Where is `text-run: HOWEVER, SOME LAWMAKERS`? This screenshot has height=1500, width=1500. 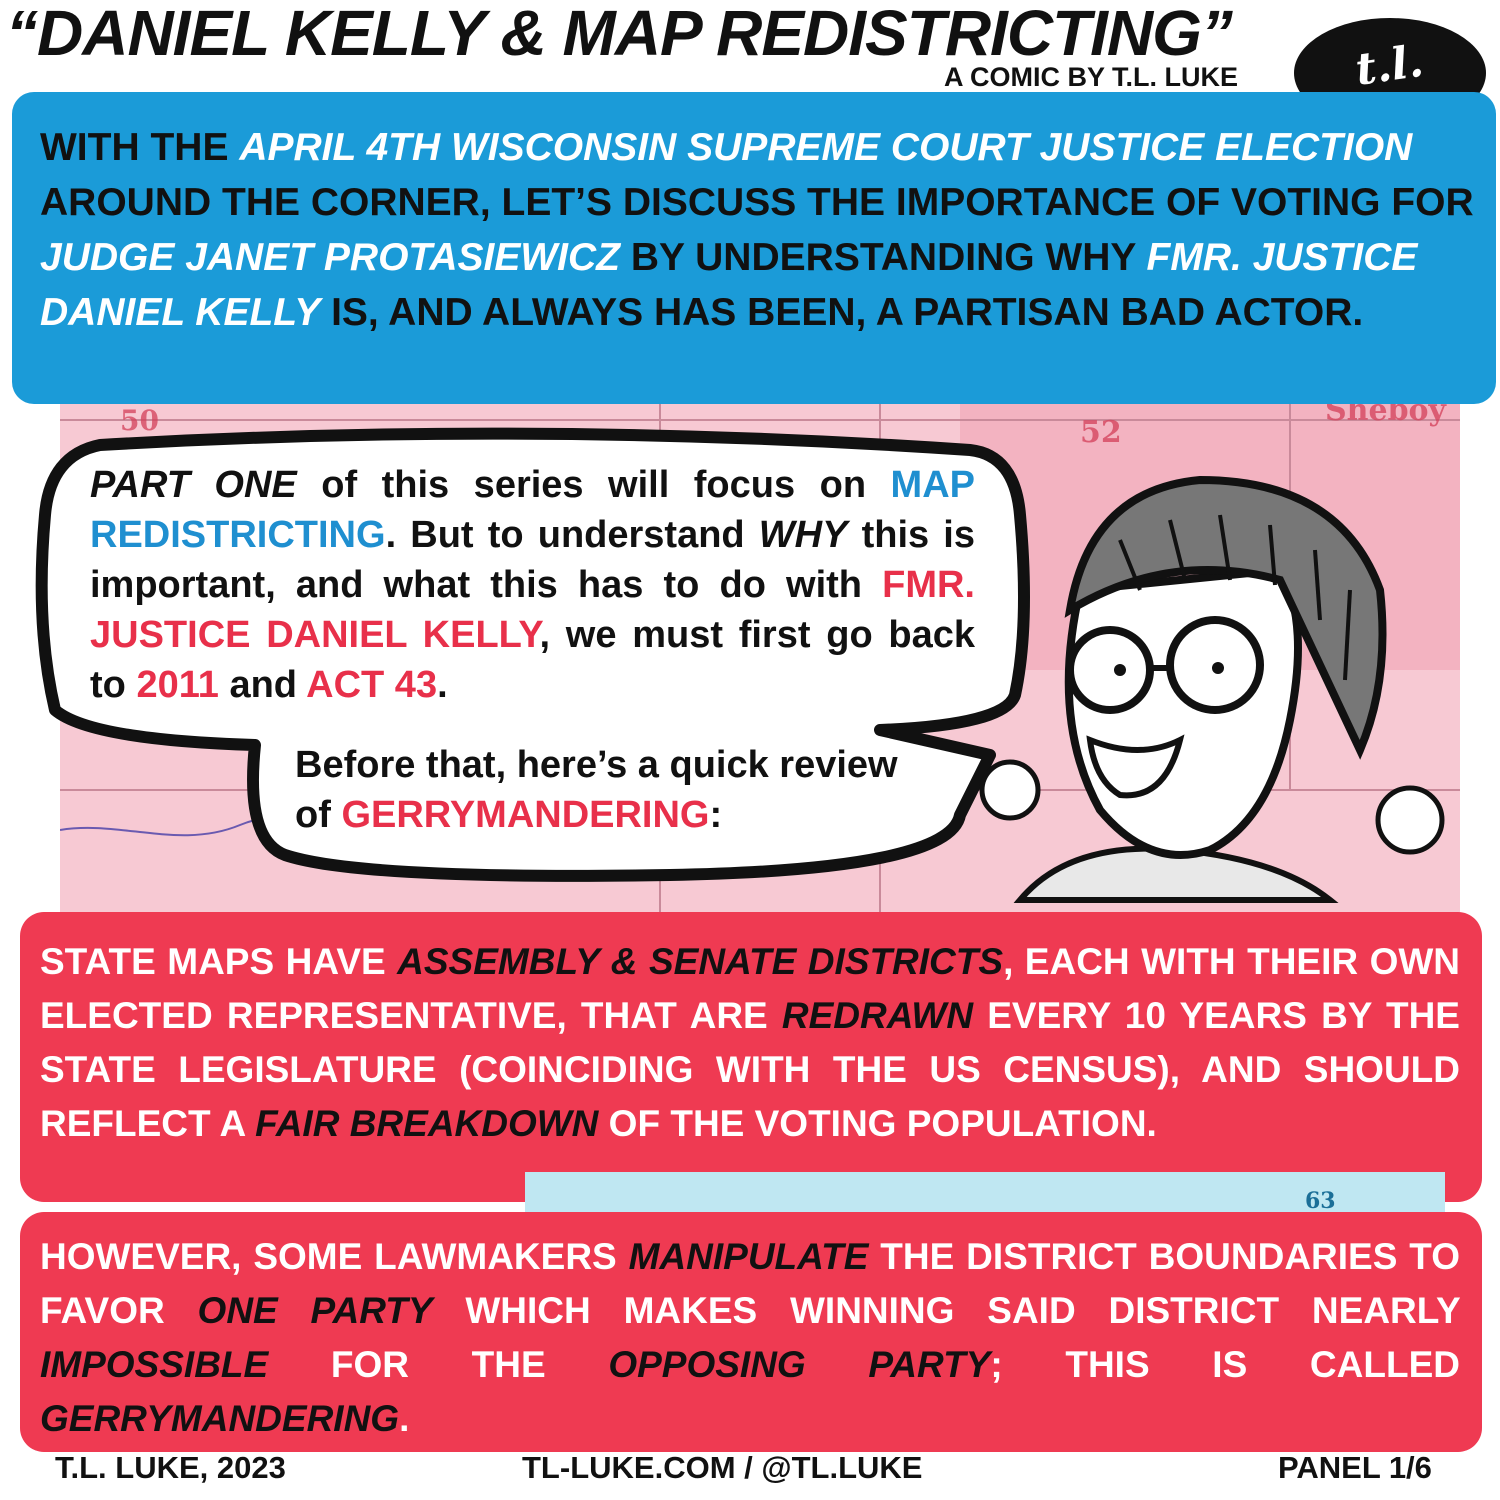 text-run: HOWEVER, SOME LAWMAKERS is located at coordinates (334, 1256).